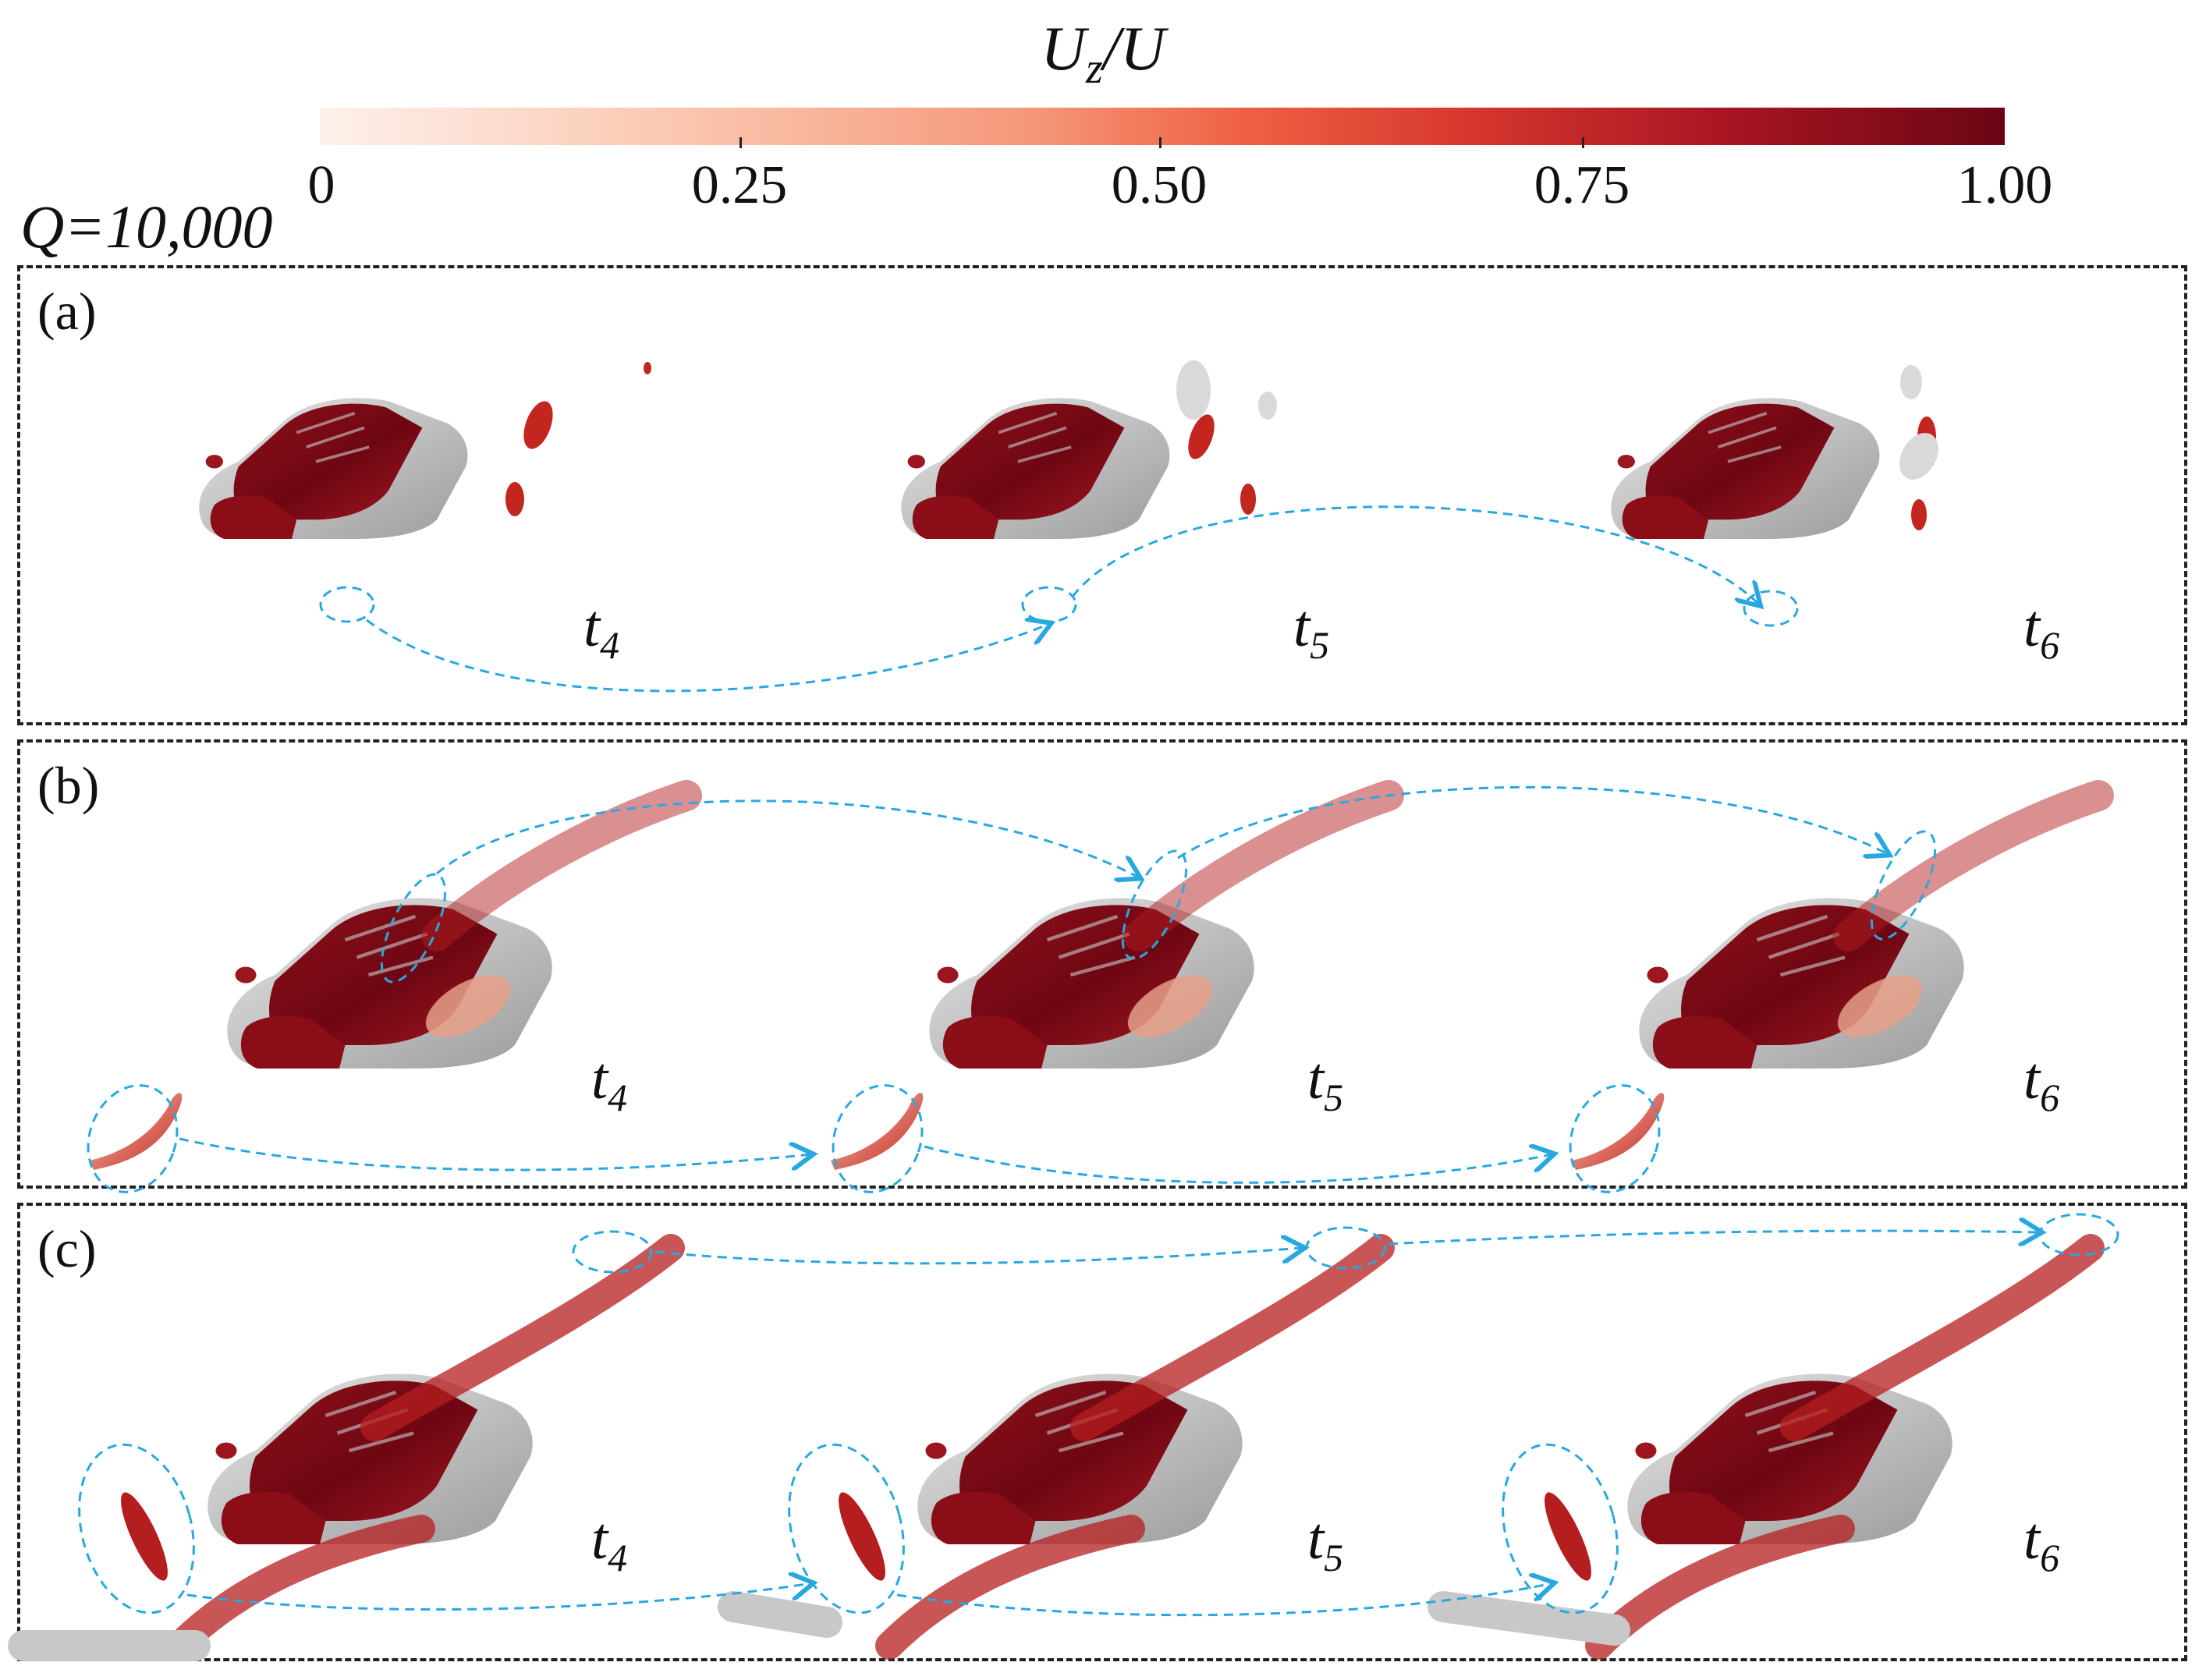 This screenshot has width=2206, height=1680. I want to click on car-frame-a-t6, so click(1745, 469).